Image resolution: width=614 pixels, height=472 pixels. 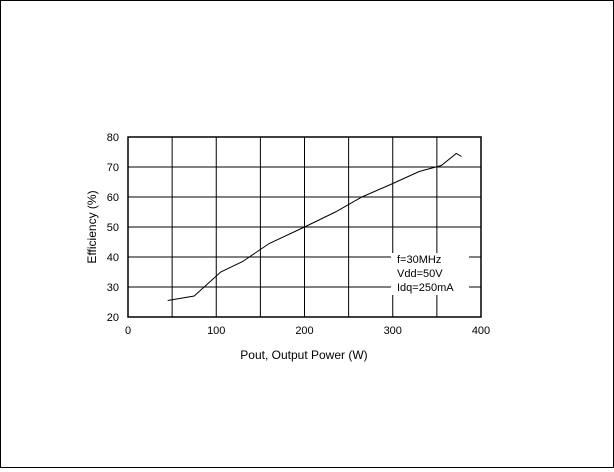 What do you see at coordinates (216, 331) in the screenshot?
I see `x-tick-label: 100` at bounding box center [216, 331].